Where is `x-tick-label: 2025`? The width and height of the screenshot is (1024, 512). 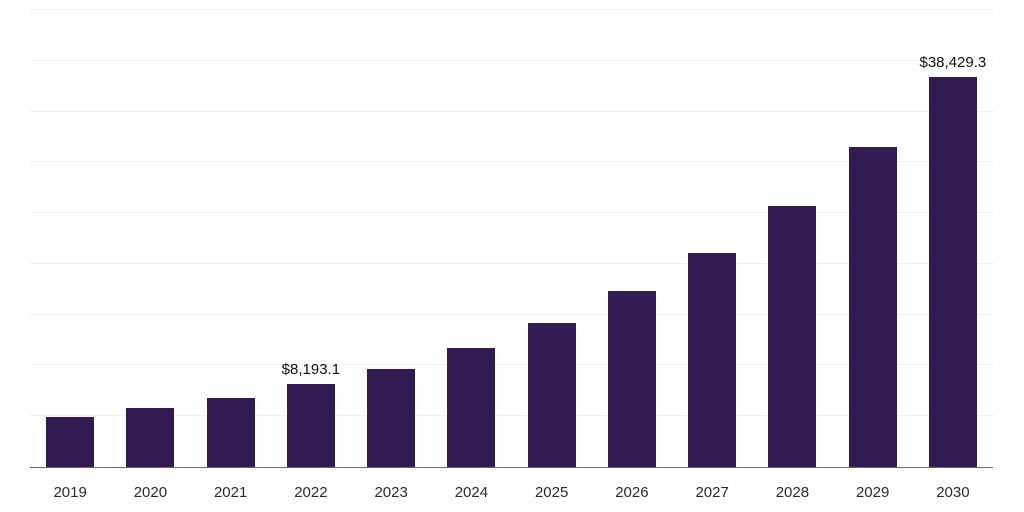
x-tick-label: 2025 is located at coordinates (551, 492).